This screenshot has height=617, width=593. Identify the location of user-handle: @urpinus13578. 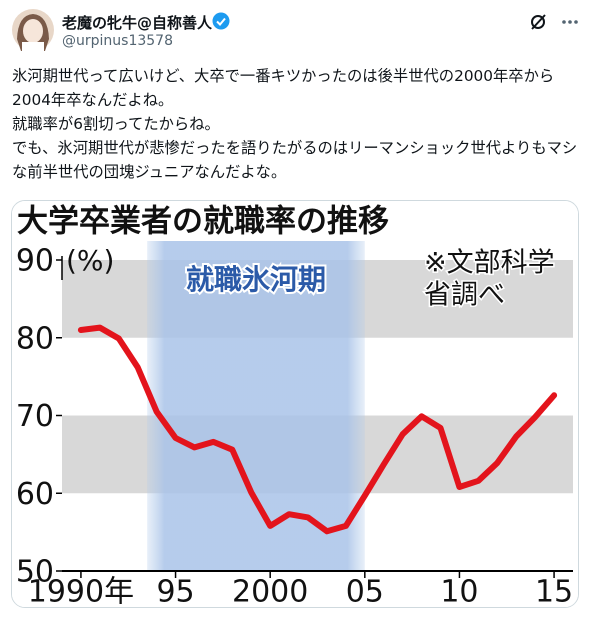
(117, 41).